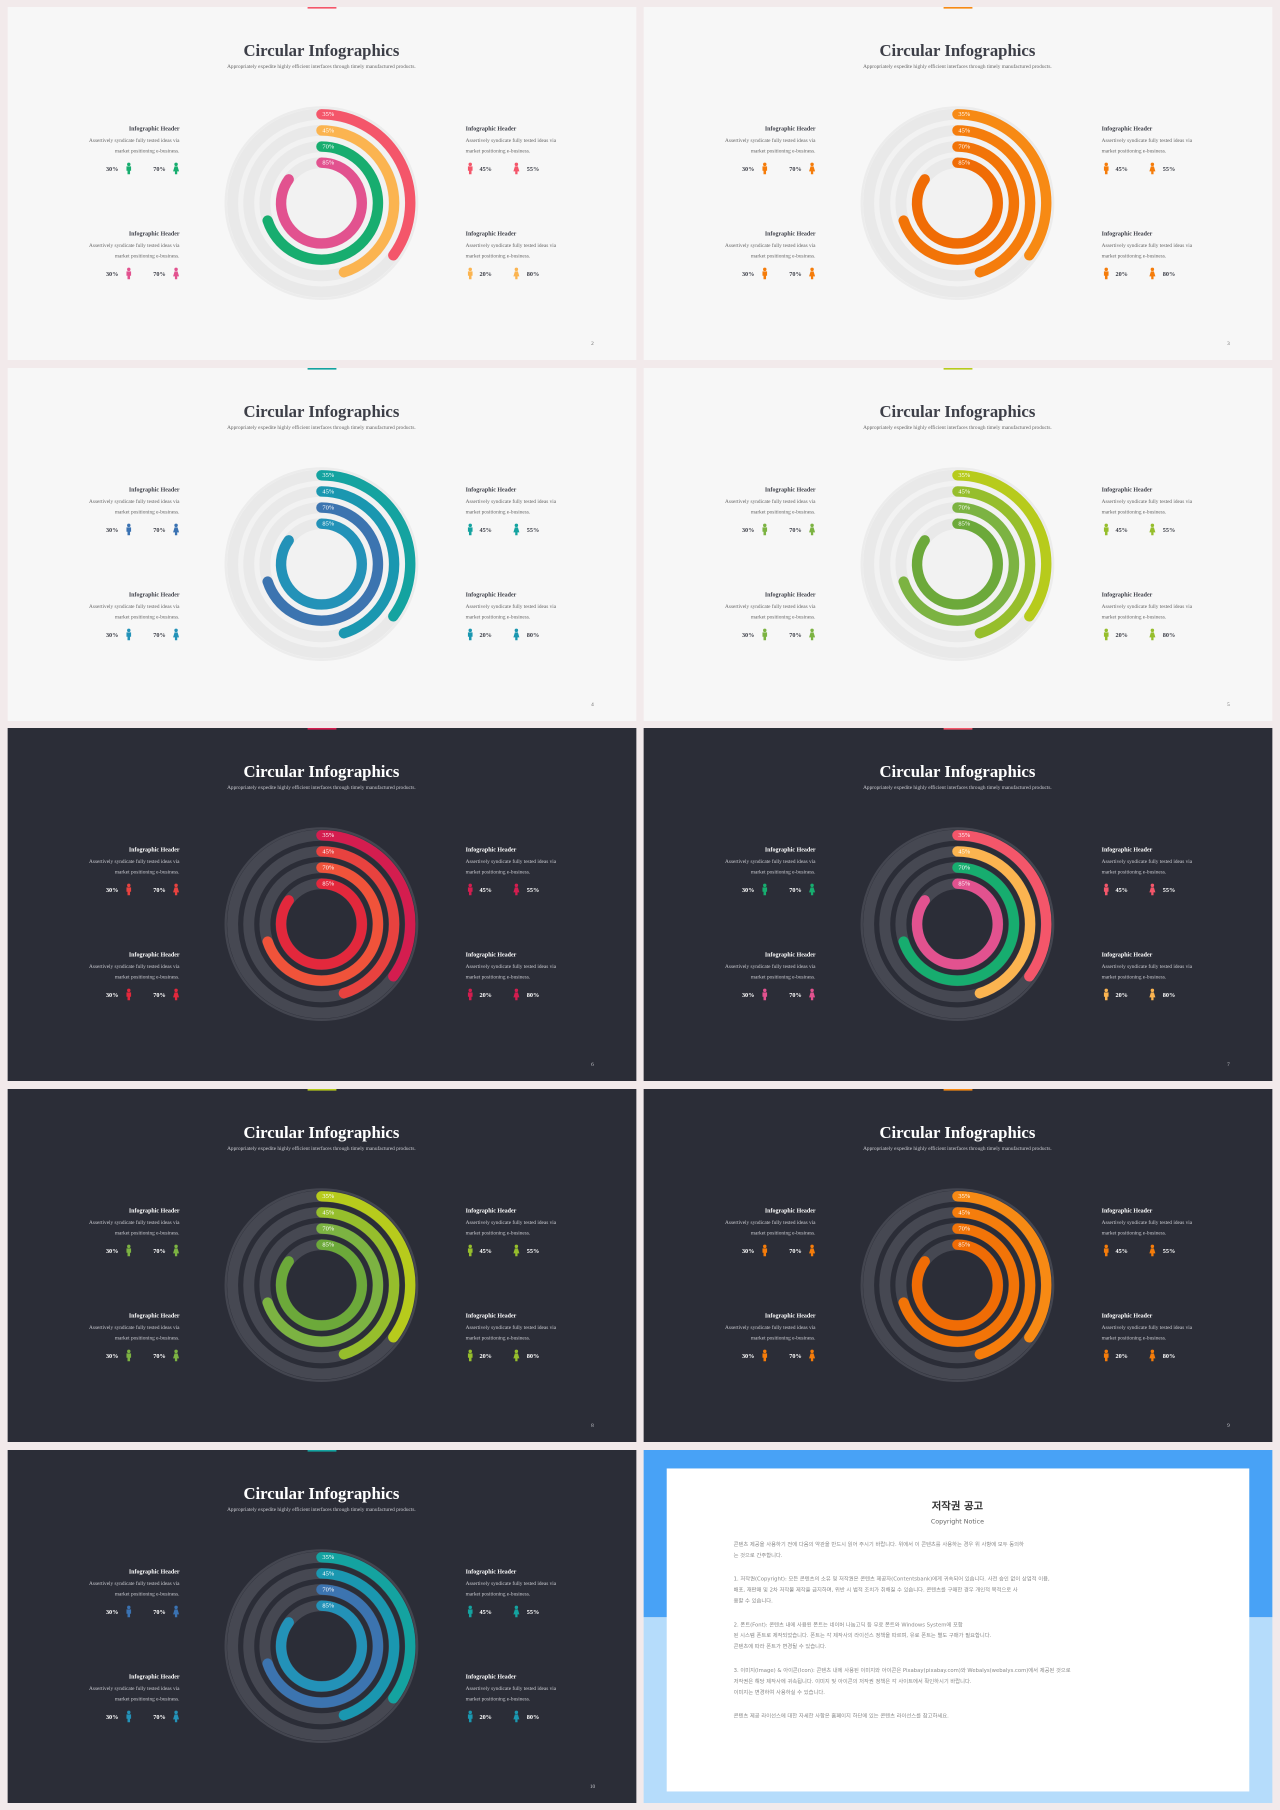  Describe the element at coordinates (780, 1646) in the screenshot. I see `notice-line: 콘텐츠에 따라 폰트가 변경될 수 있습니다.` at that location.